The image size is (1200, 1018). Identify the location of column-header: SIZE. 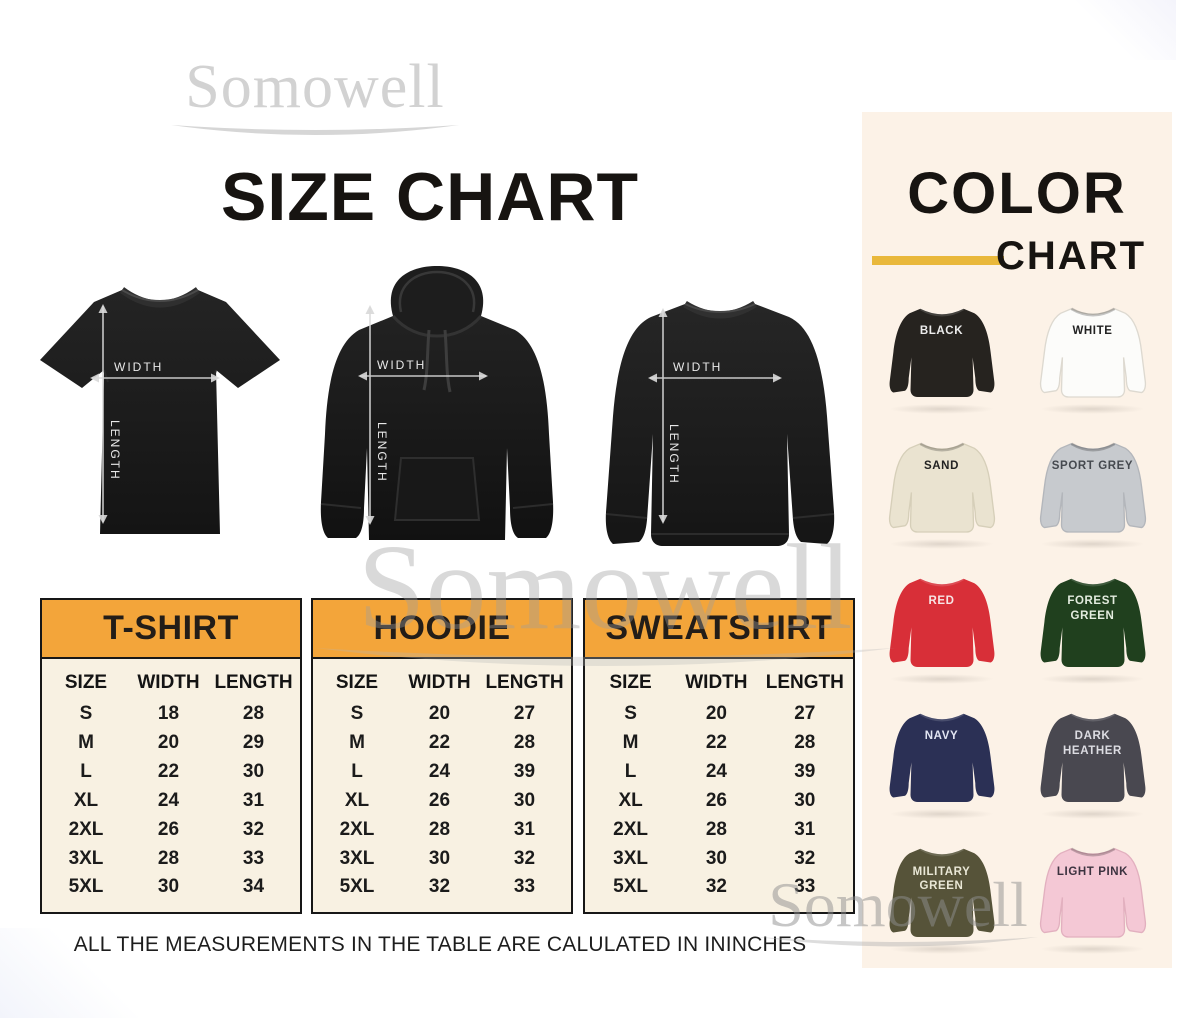
(630, 682).